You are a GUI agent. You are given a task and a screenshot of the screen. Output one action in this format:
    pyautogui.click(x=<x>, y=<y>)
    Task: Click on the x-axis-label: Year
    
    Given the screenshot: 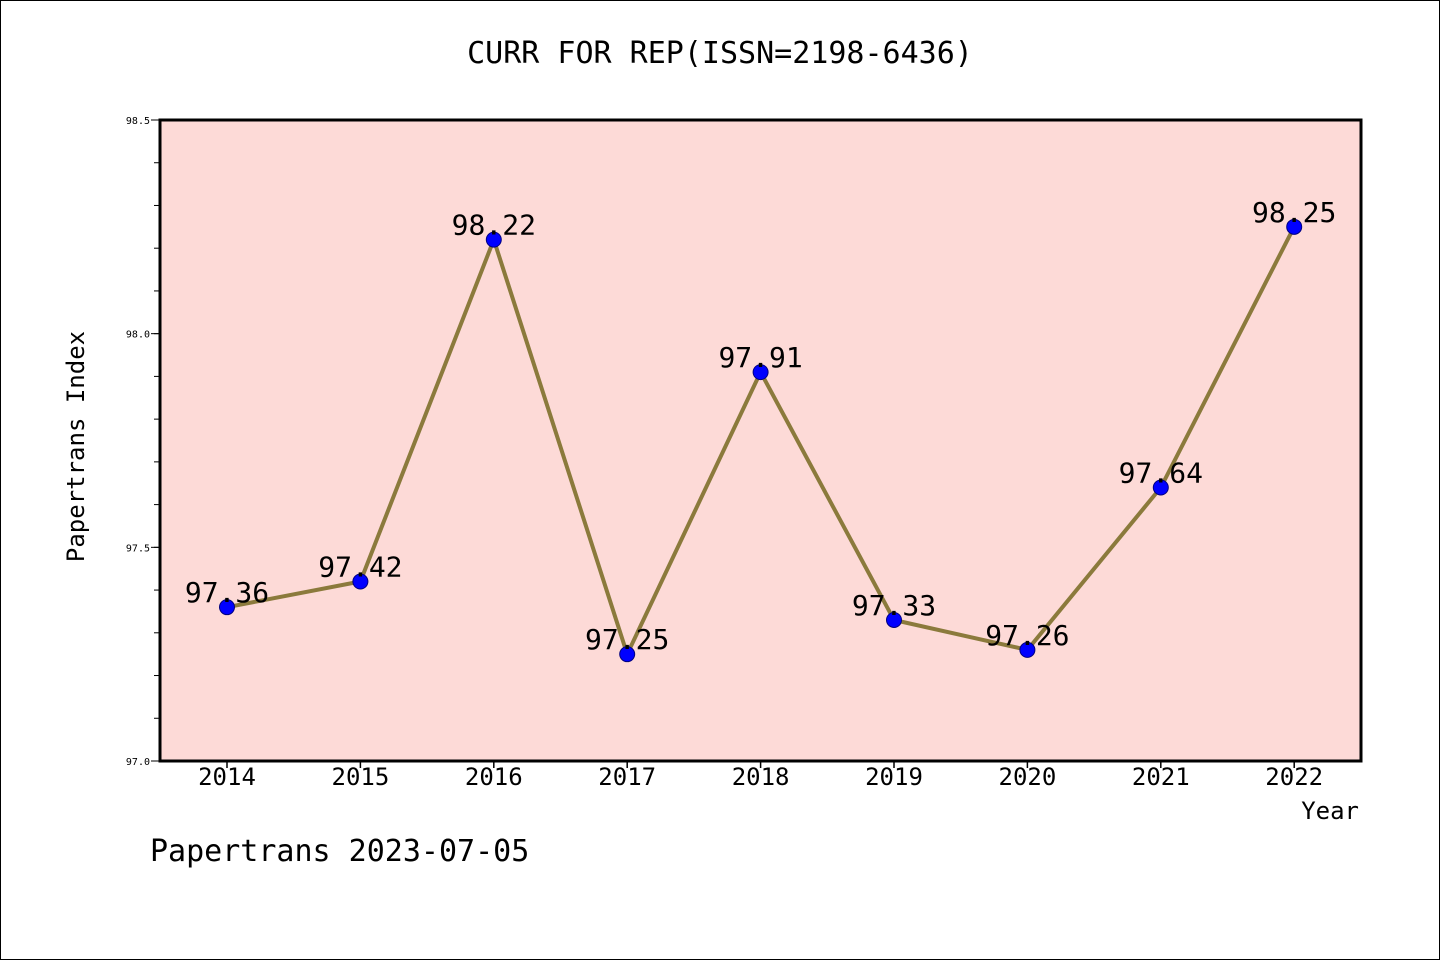 What is the action you would take?
    pyautogui.click(x=1330, y=811)
    